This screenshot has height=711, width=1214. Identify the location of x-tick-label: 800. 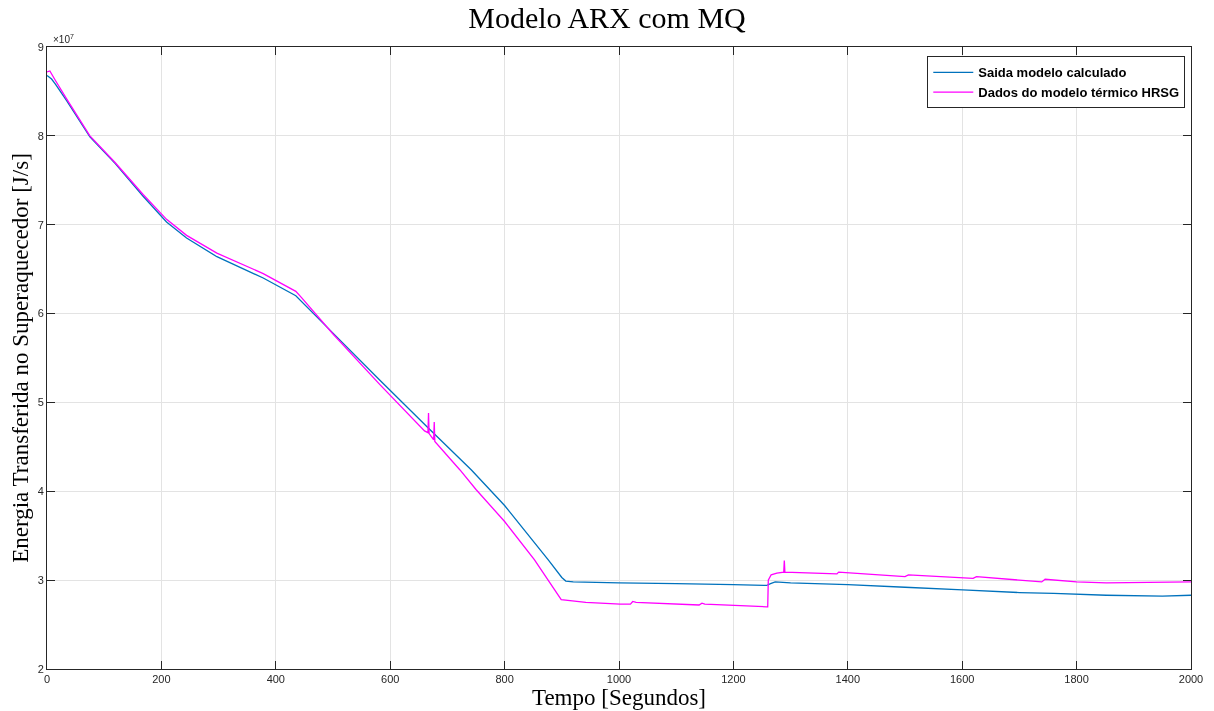
(504, 679).